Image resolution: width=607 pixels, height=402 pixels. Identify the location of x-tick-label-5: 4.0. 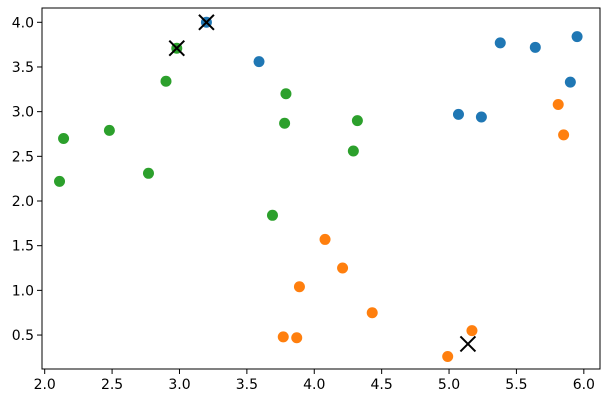
(314, 385).